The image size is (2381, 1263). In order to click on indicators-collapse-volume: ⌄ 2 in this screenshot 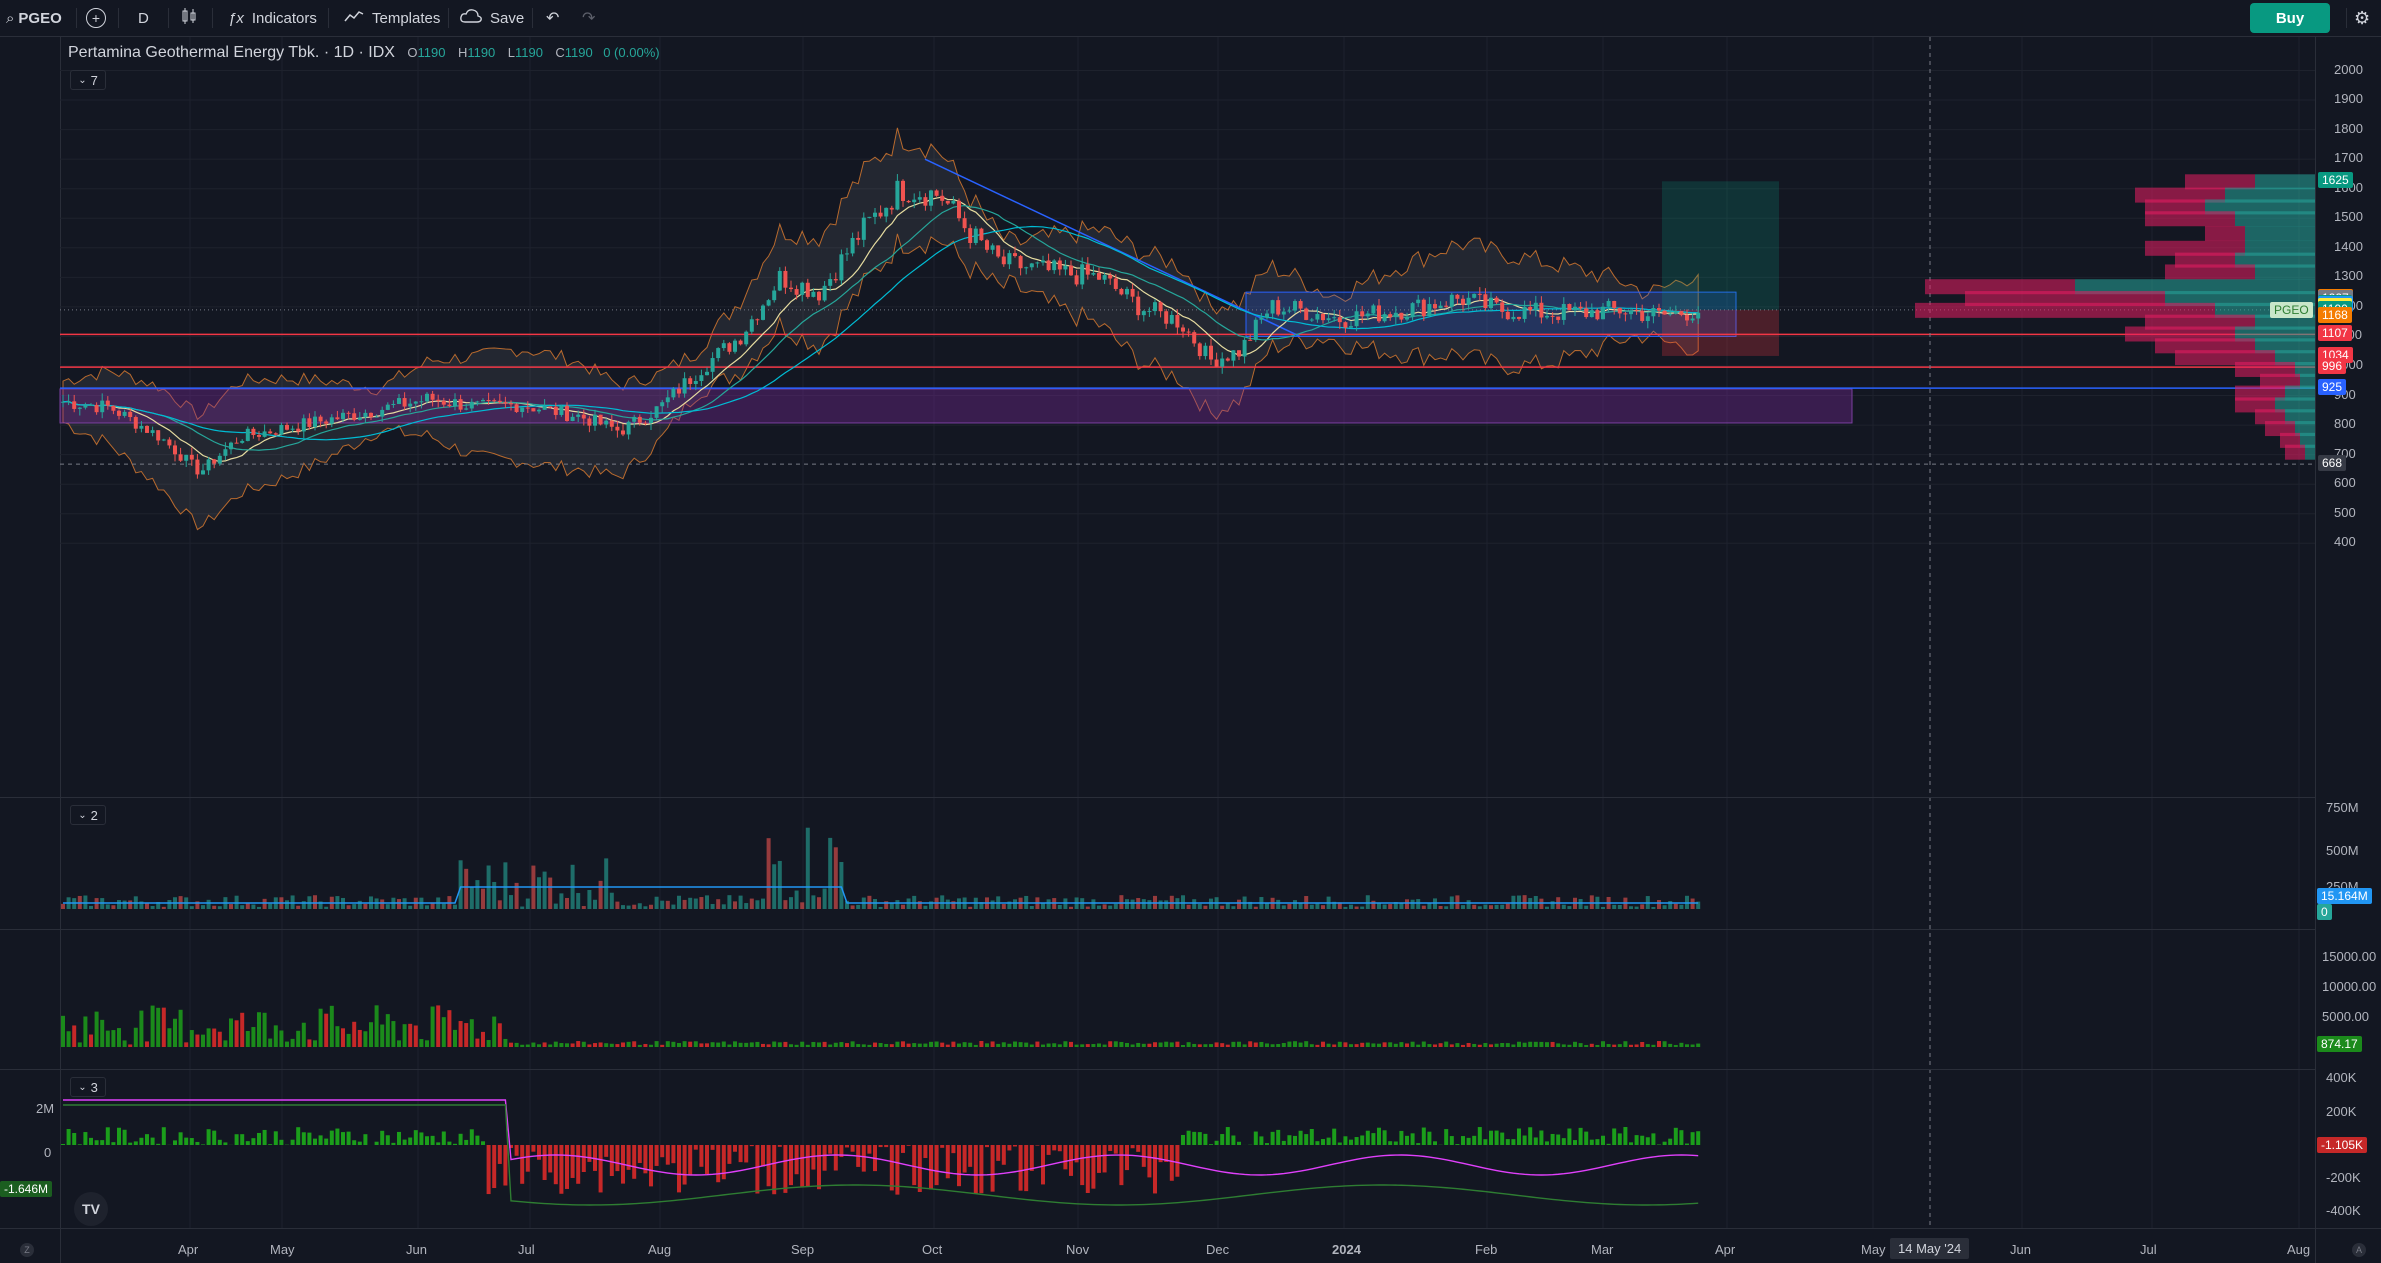, I will do `click(88, 815)`.